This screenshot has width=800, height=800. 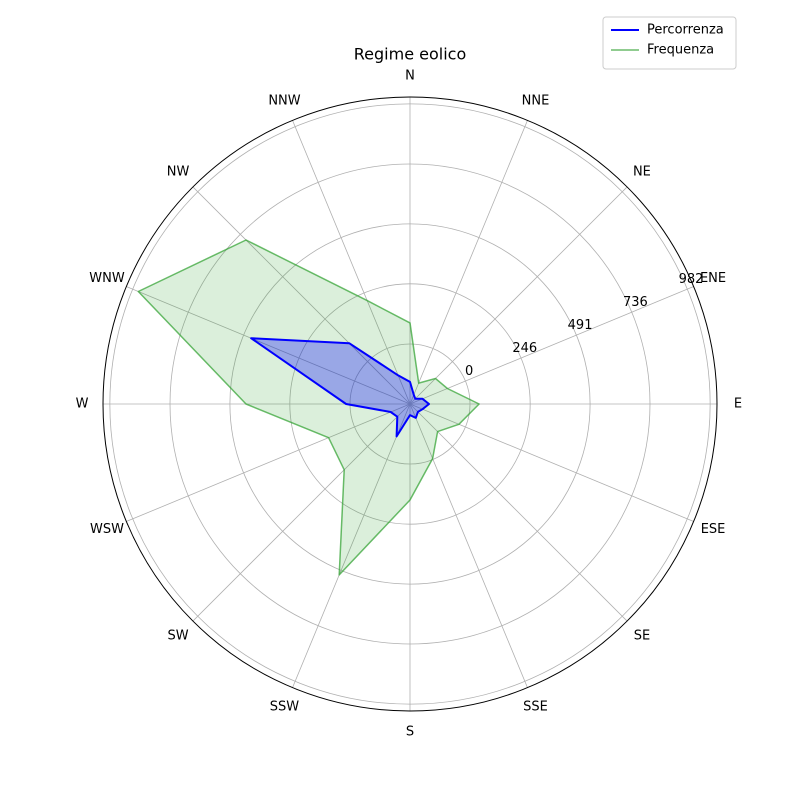 I want to click on category-label: SSW, so click(x=285, y=707).